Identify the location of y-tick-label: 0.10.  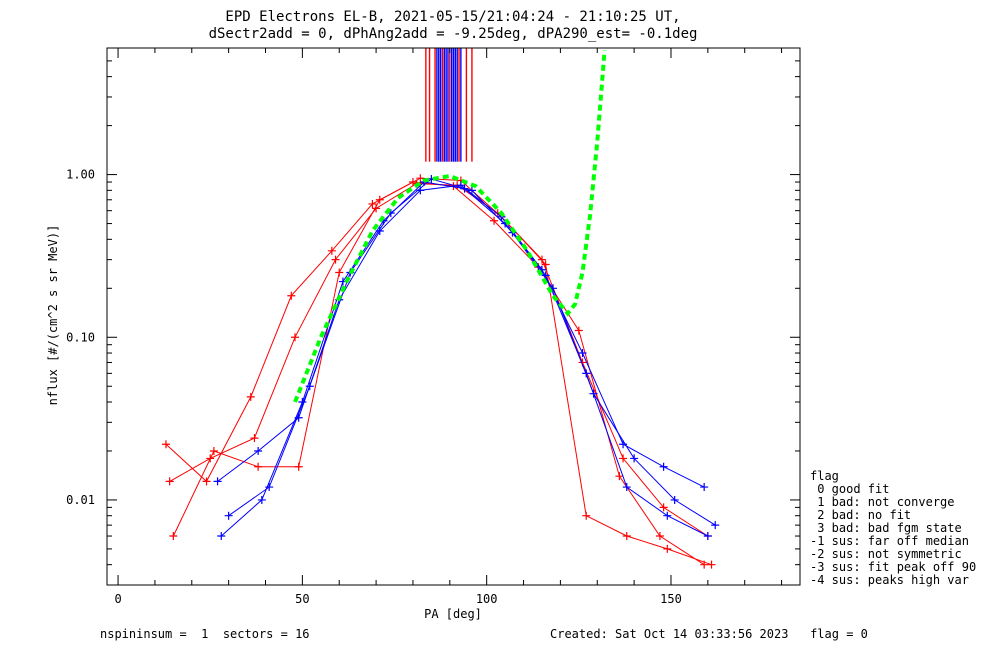
(80, 337).